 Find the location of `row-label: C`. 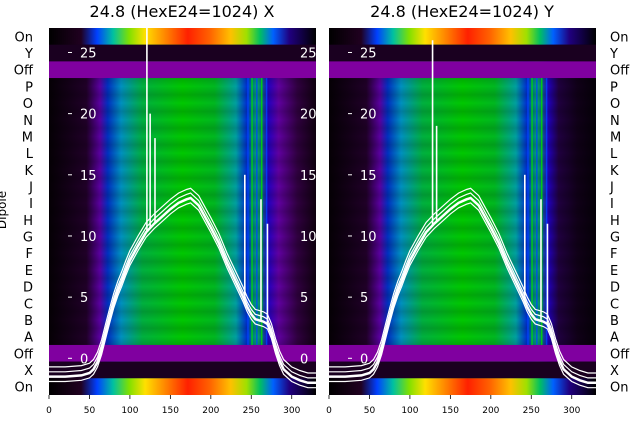

row-label: C is located at coordinates (28, 304).